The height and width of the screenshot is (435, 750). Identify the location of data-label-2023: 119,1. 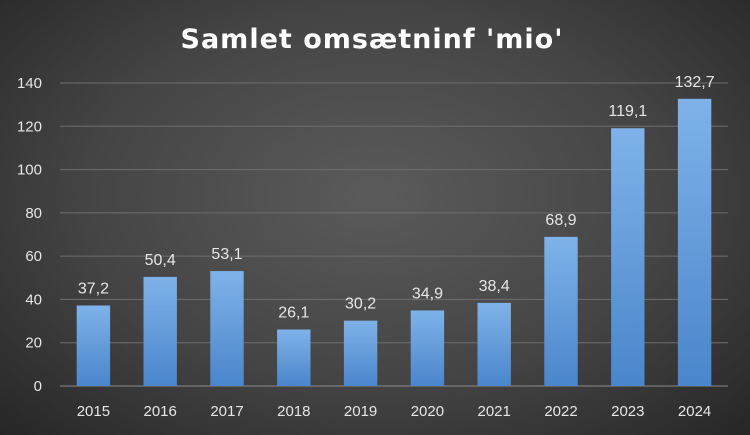
(627, 111).